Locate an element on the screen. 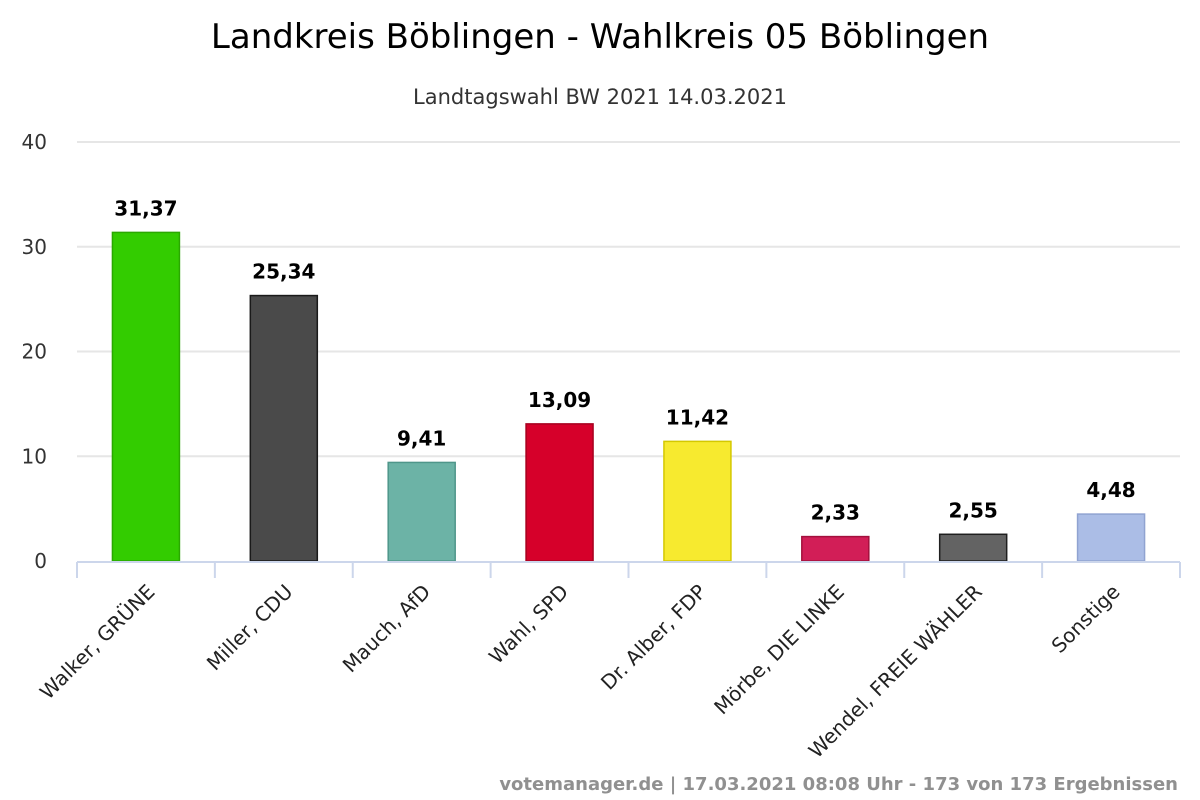 The height and width of the screenshot is (800, 1200). data-label: 31,37 is located at coordinates (145, 208).